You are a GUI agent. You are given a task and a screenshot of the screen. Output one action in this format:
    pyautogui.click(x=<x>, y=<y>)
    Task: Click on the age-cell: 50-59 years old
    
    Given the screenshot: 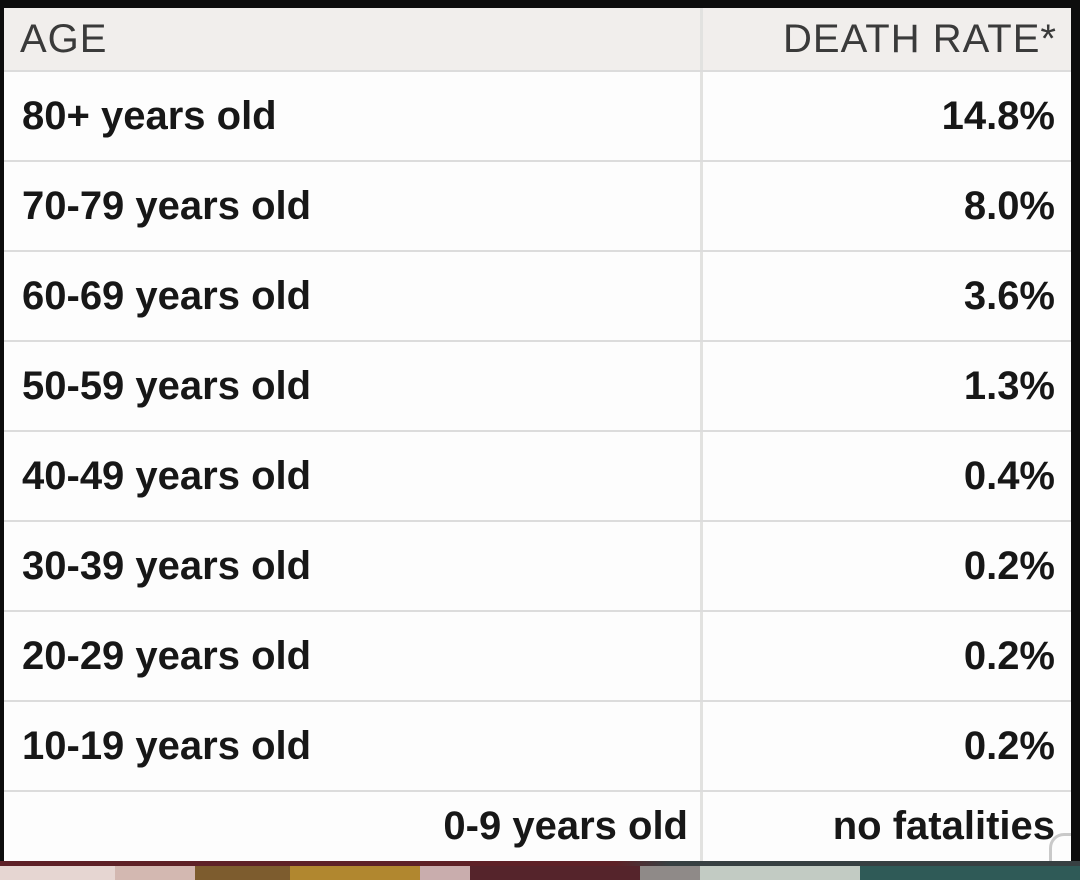 What is the action you would take?
    pyautogui.click(x=167, y=385)
    